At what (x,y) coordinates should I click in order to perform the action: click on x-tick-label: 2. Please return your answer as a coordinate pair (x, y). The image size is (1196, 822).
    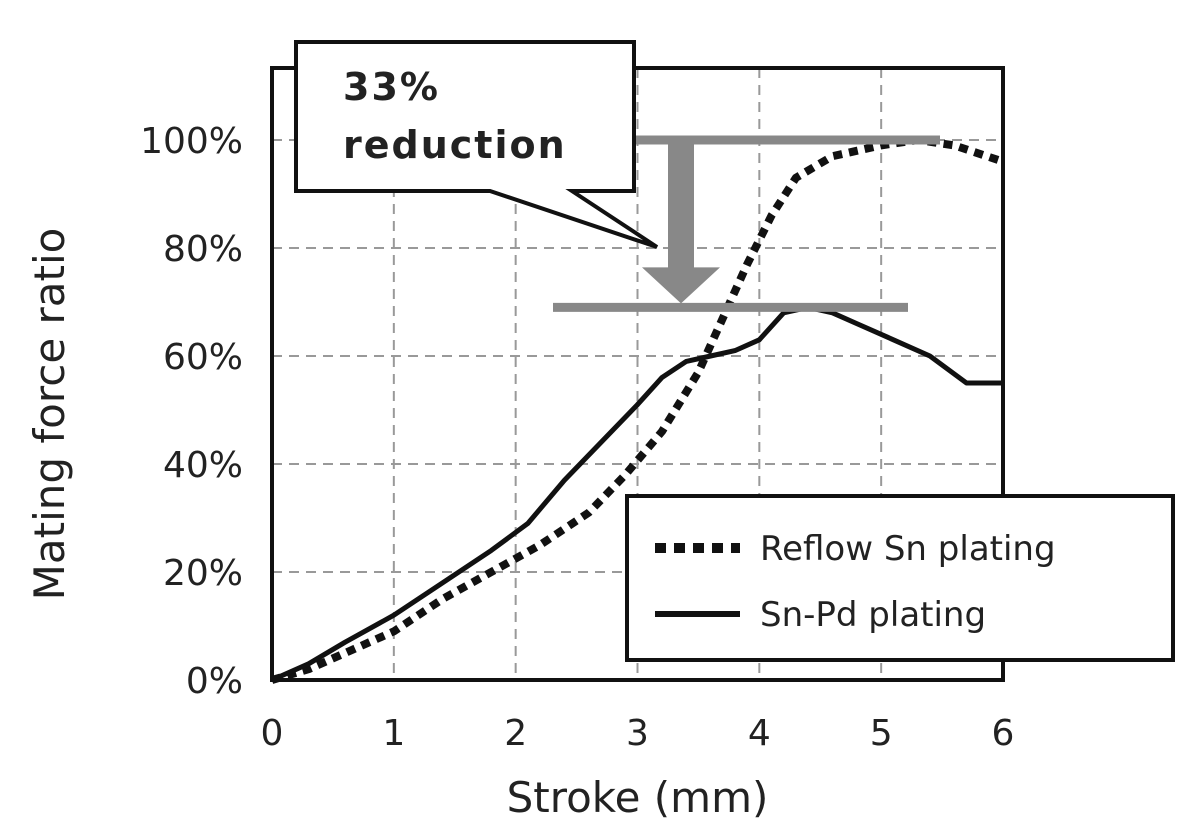
    Looking at the image, I should click on (515, 733).